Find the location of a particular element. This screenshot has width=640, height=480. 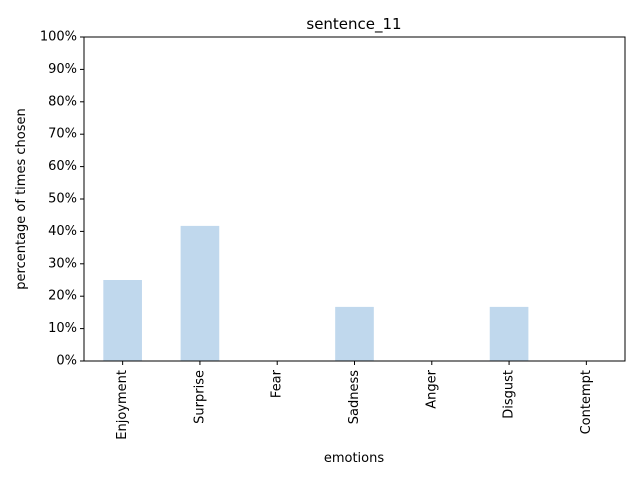

y-tick-label: 70% is located at coordinates (62, 134).